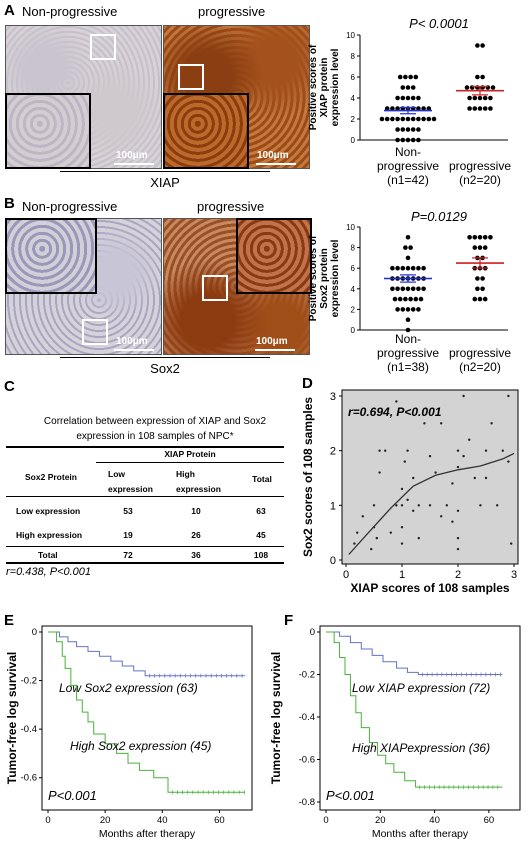 This screenshot has height=843, width=527. I want to click on panel-d-fit-curve, so click(431, 503).